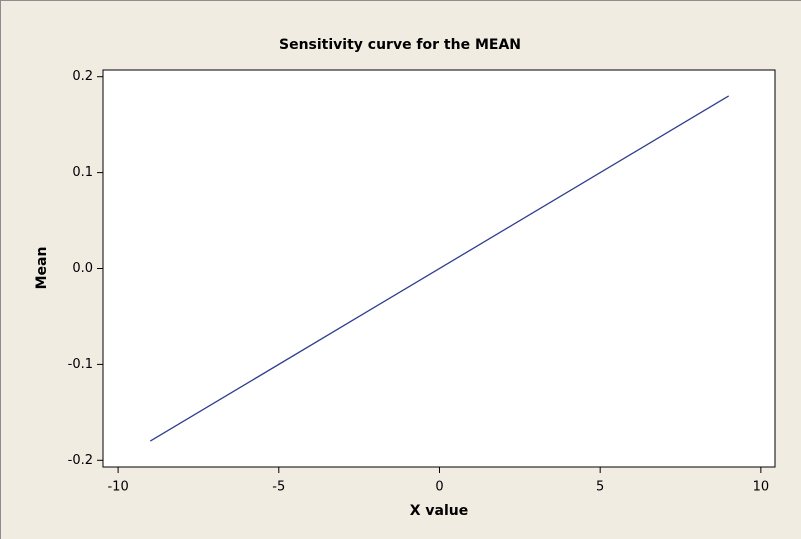  Describe the element at coordinates (42, 268) in the screenshot. I see `y-axis-label: Mean` at that location.